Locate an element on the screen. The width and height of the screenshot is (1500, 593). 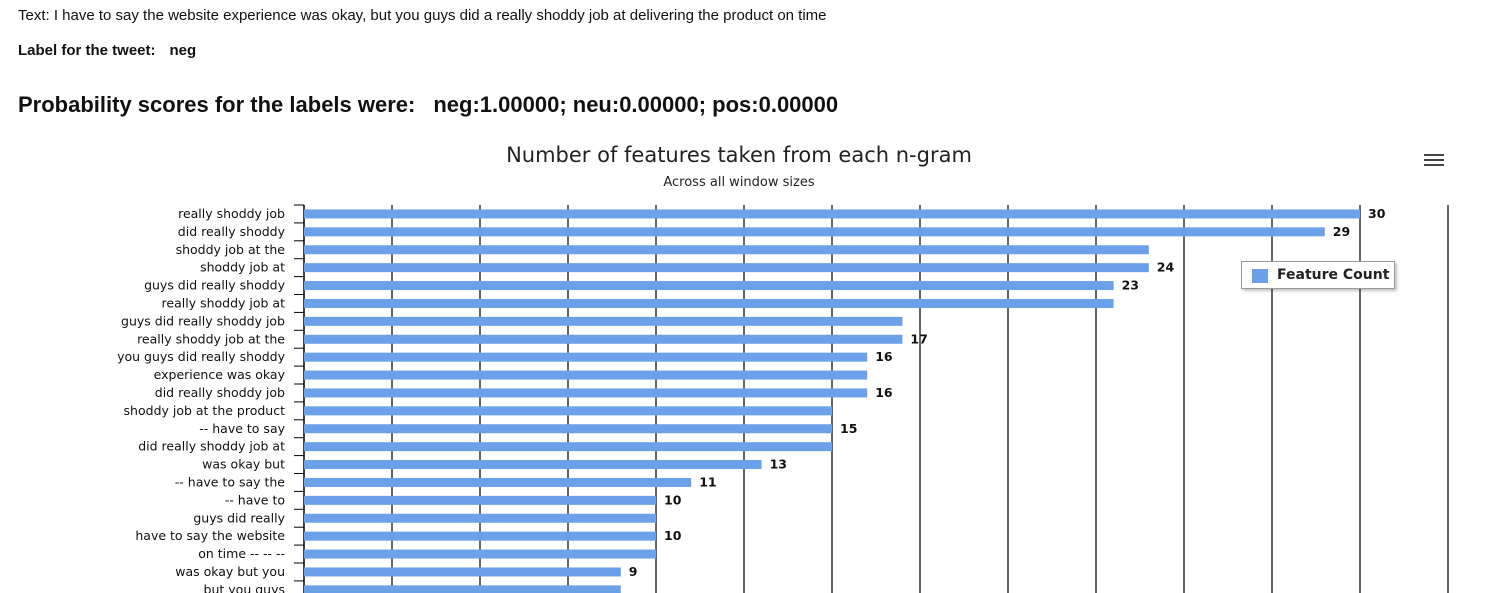
category-label: on time -- -- -- is located at coordinates (241, 553).